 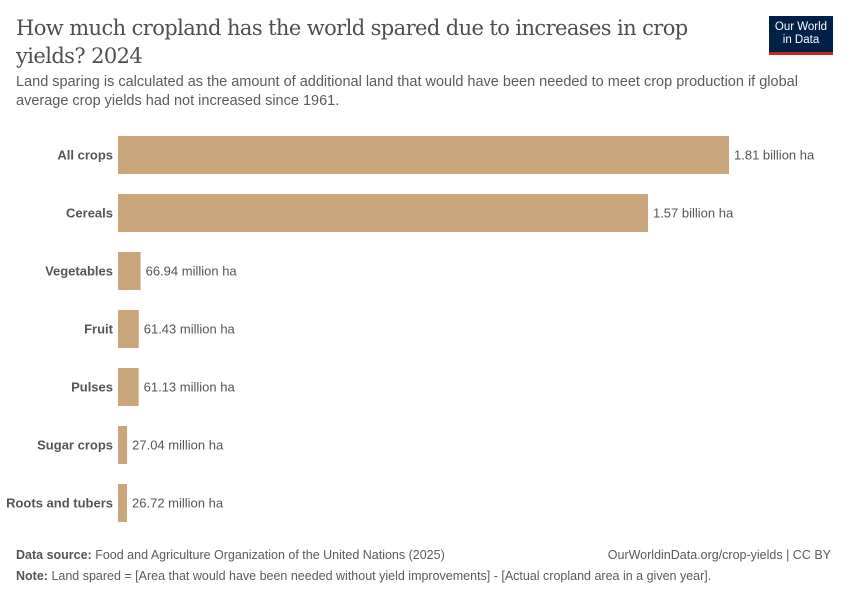 I want to click on bar-roots-and-tubers, so click(x=123, y=503).